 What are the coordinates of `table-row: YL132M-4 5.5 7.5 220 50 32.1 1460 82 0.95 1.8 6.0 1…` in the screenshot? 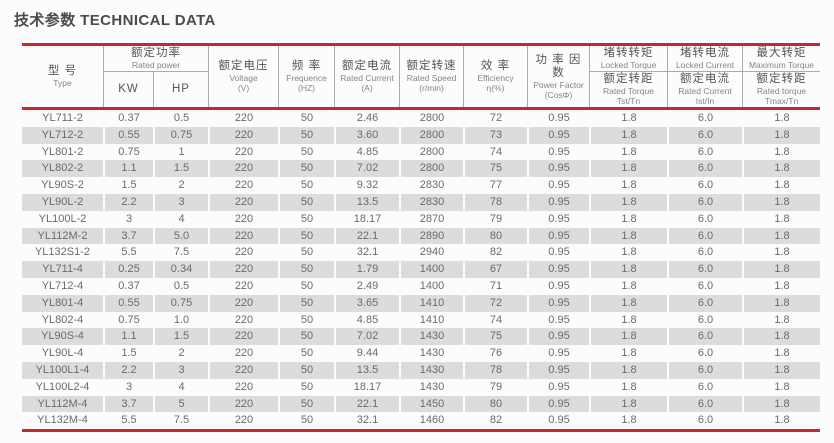 It's located at (421, 421).